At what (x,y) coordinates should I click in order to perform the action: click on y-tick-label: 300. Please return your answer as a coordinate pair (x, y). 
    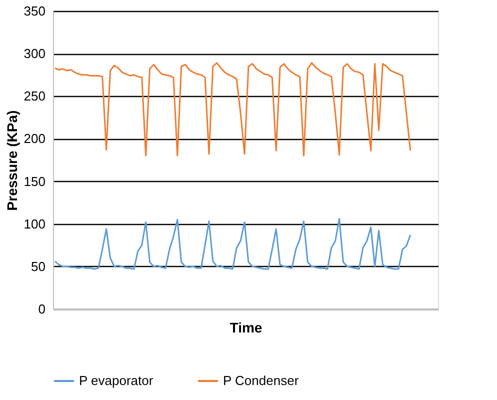
    Looking at the image, I should click on (35, 54).